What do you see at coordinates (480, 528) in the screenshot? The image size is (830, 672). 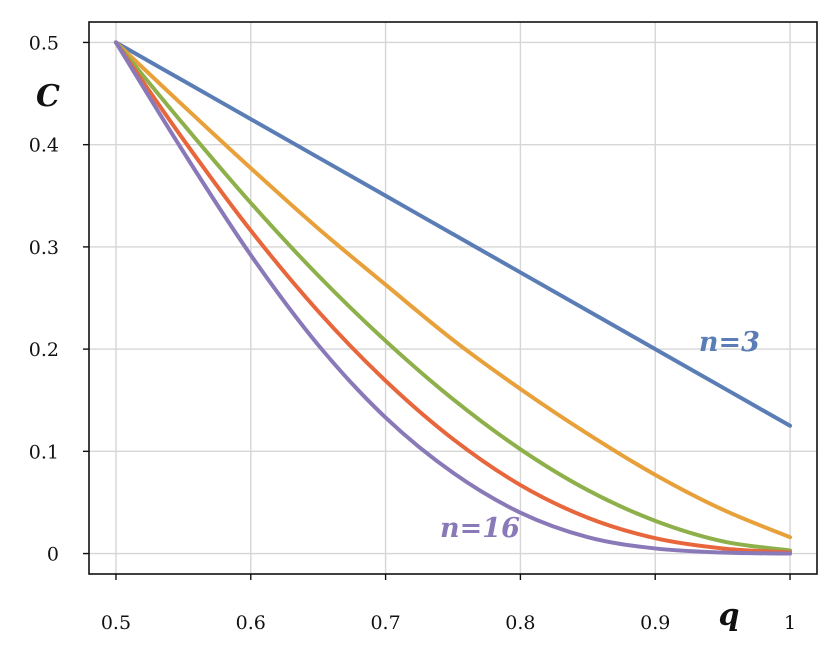 I see `series-annotation: n=16` at bounding box center [480, 528].